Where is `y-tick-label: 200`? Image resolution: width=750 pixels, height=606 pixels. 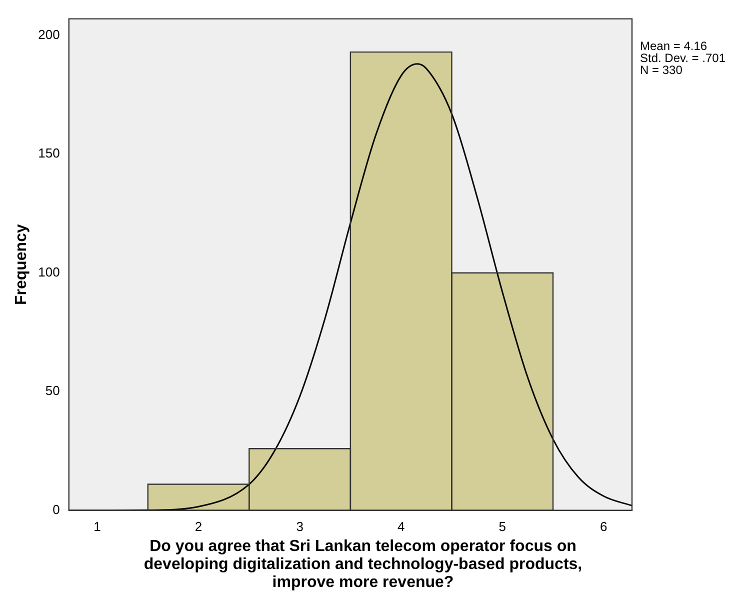 y-tick-label: 200 is located at coordinates (49, 34).